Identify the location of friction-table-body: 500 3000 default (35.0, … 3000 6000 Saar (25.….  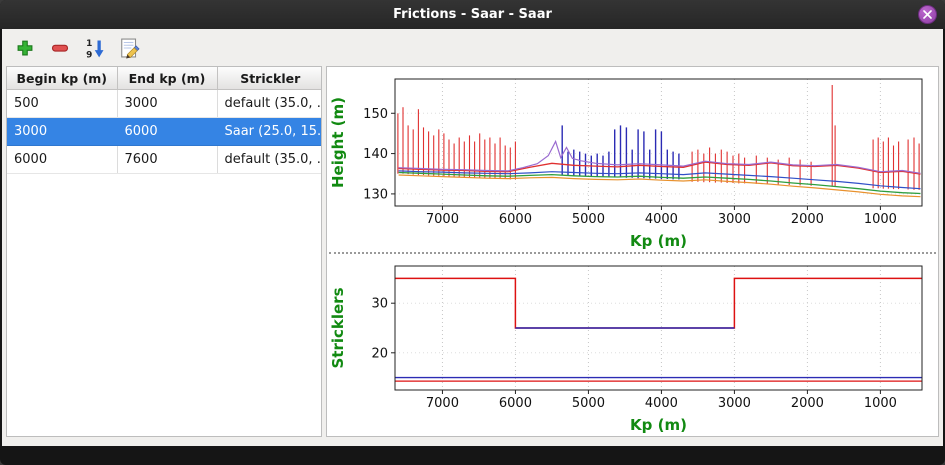
(164, 131).